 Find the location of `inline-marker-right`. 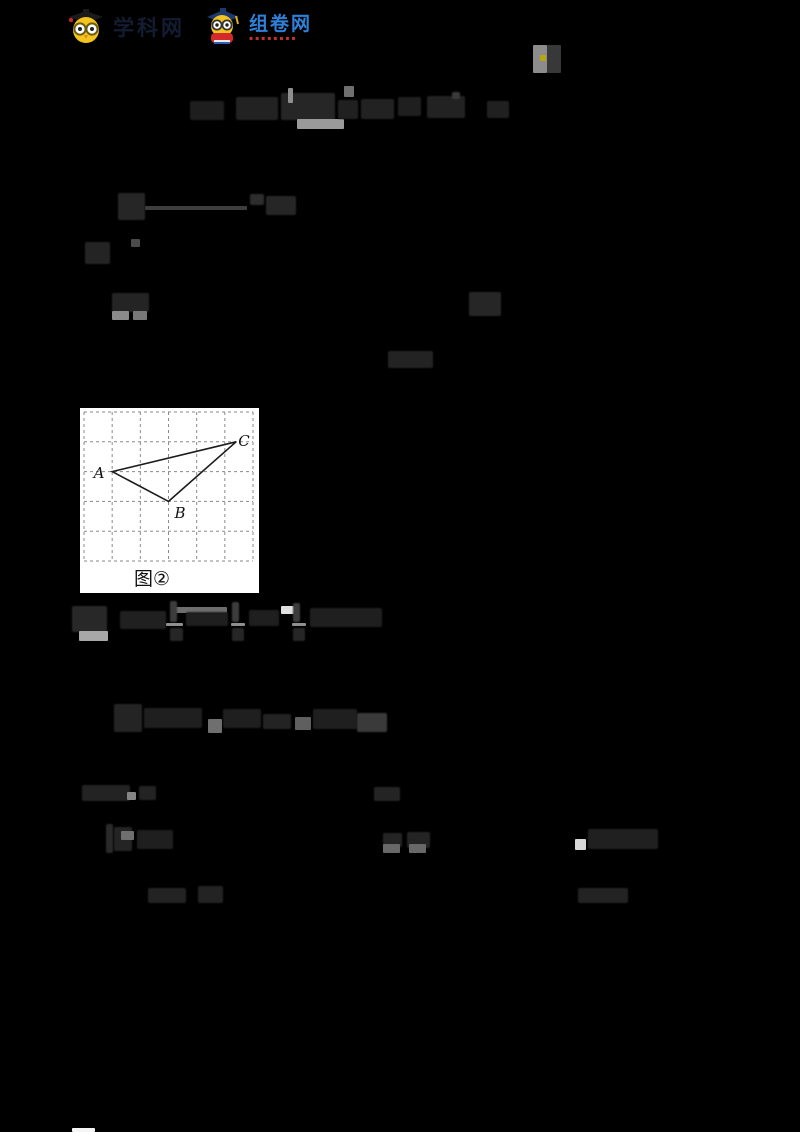

inline-marker-right is located at coordinates (554, 59).